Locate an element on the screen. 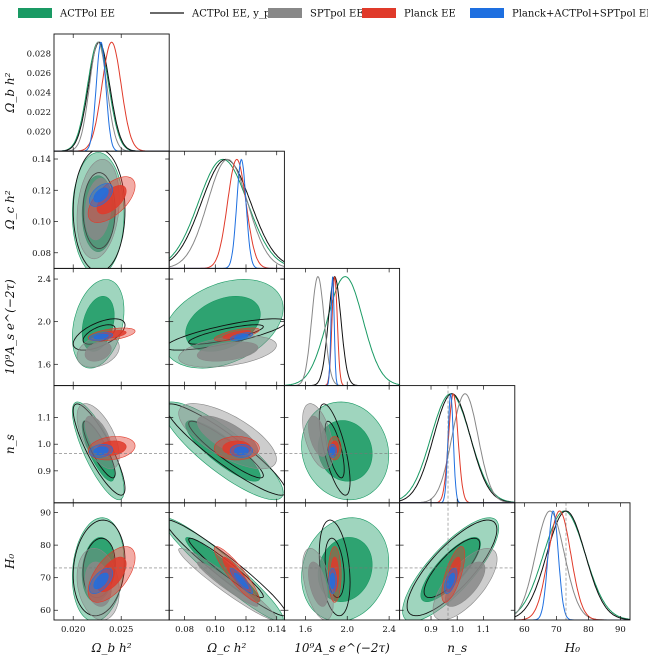 The width and height of the screenshot is (648, 665). legend-label: ACTPol EE, y_p = 1 is located at coordinates (241, 14).